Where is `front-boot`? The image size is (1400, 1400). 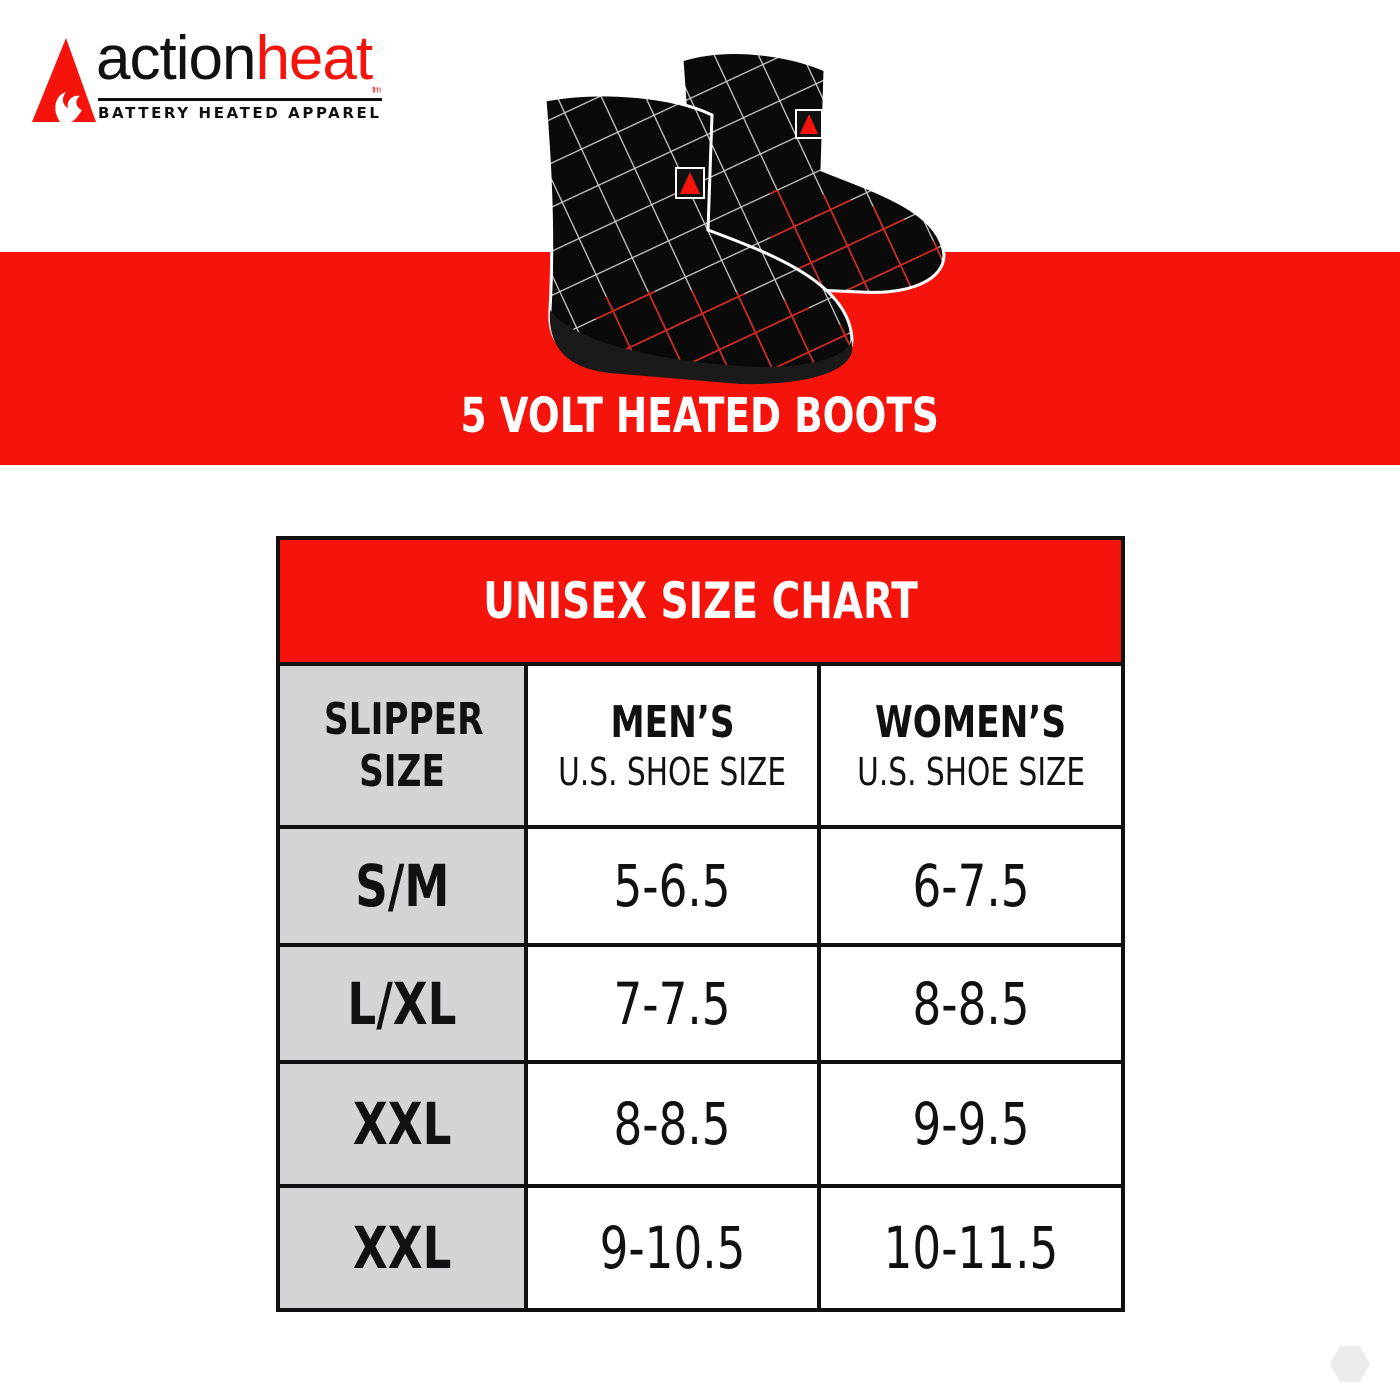 front-boot is located at coordinates (698, 239).